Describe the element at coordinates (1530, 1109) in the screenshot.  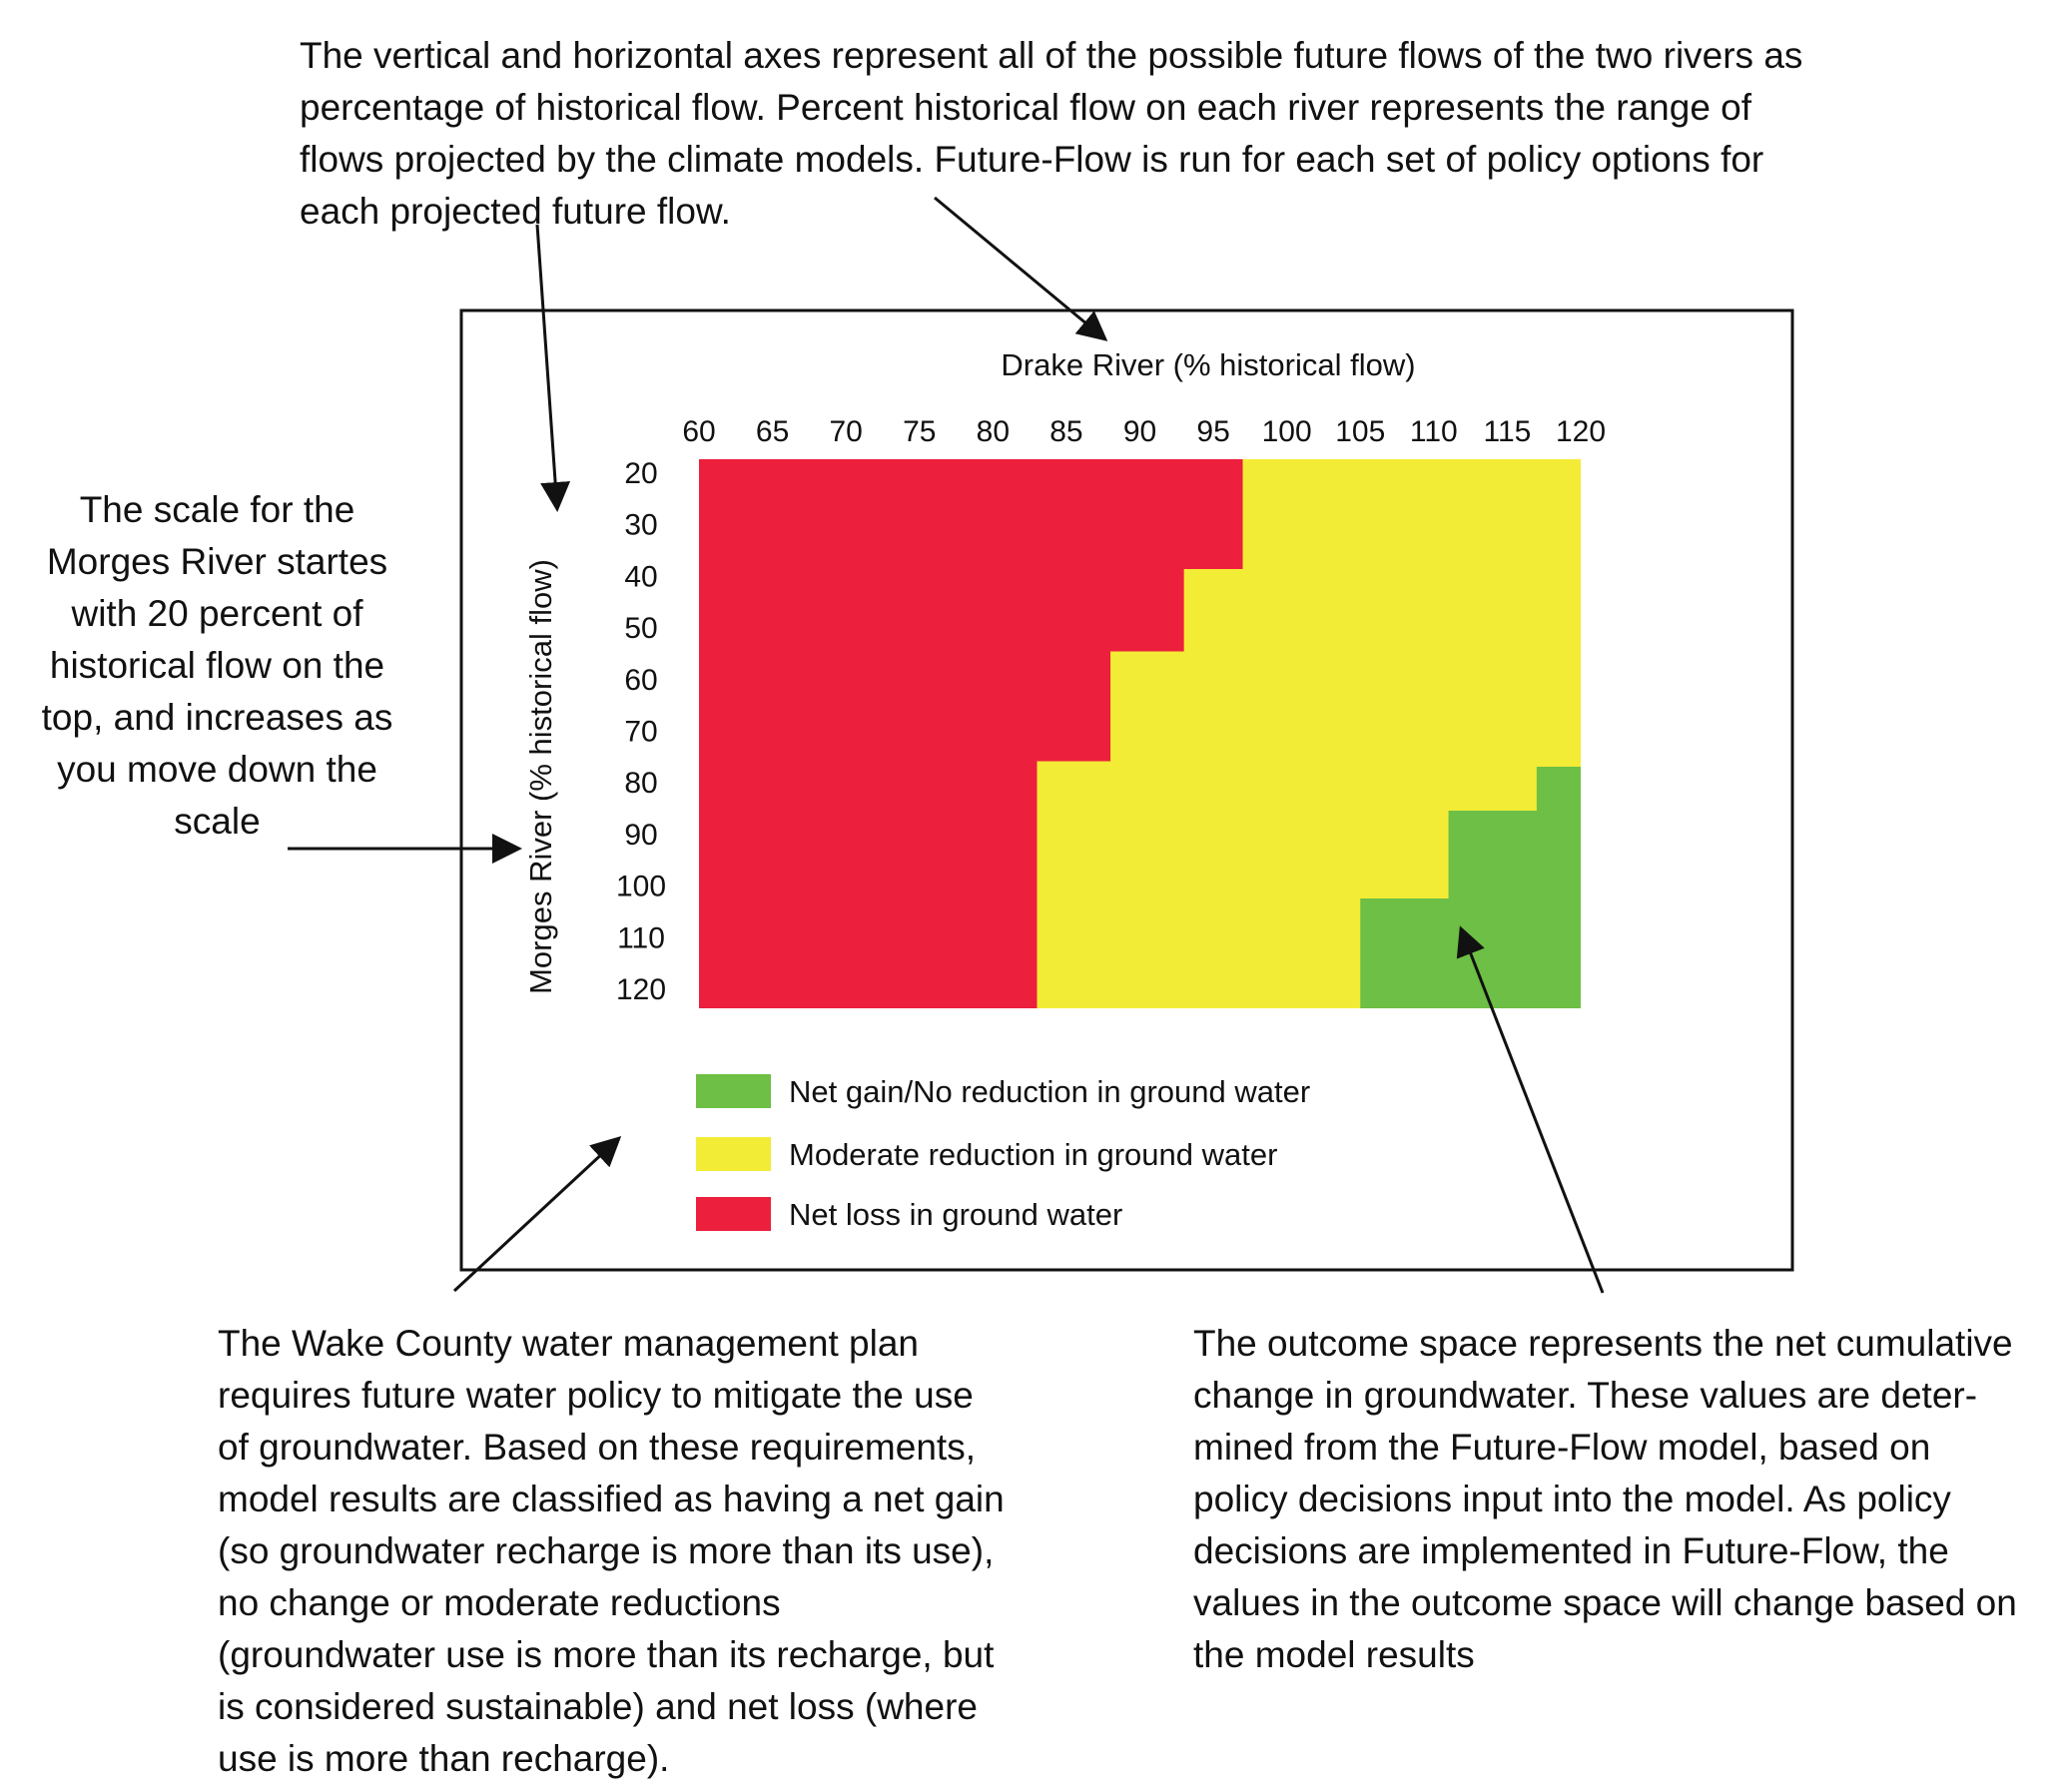
I see `arrow-to-gain-region` at that location.